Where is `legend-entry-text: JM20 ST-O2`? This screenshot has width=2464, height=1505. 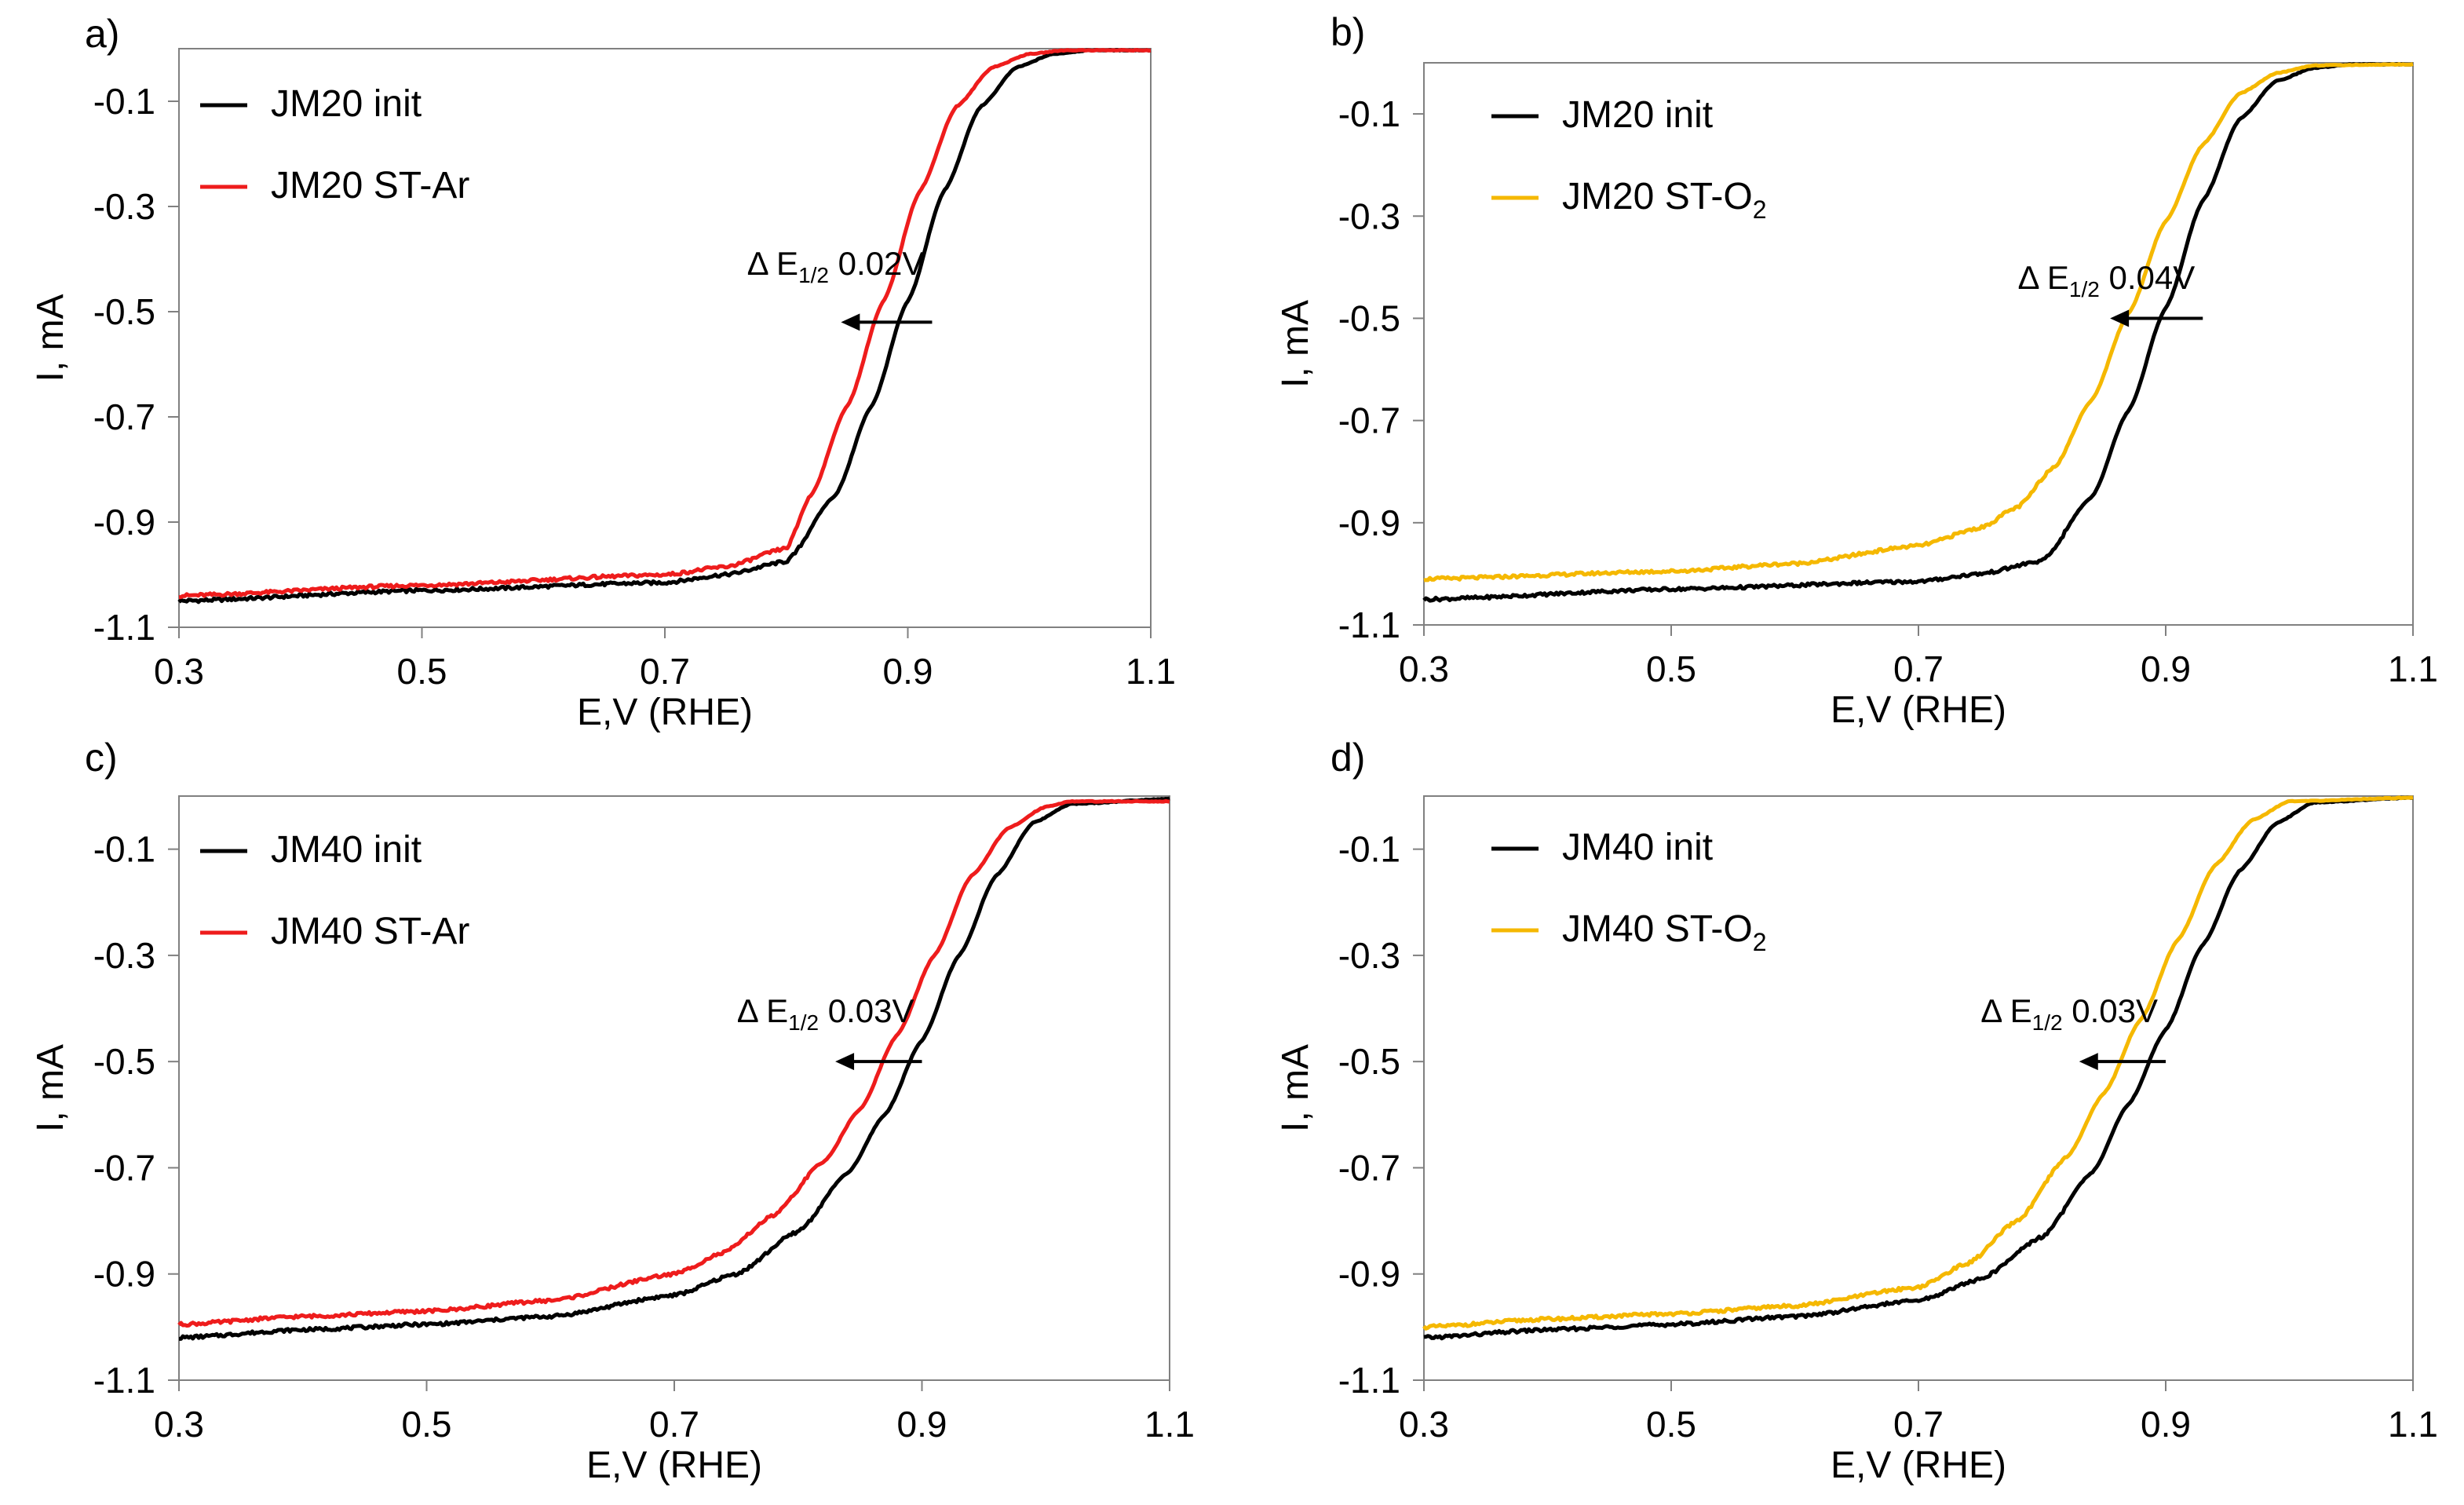 legend-entry-text: JM20 ST-O2 is located at coordinates (1665, 200).